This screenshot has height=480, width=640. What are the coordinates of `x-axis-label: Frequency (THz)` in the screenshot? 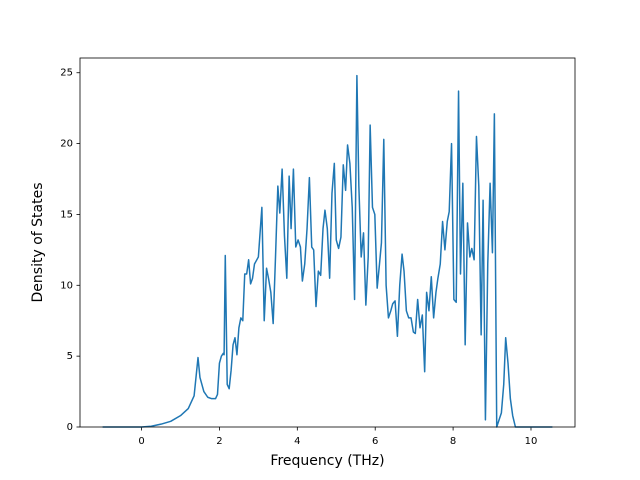 It's located at (327, 461).